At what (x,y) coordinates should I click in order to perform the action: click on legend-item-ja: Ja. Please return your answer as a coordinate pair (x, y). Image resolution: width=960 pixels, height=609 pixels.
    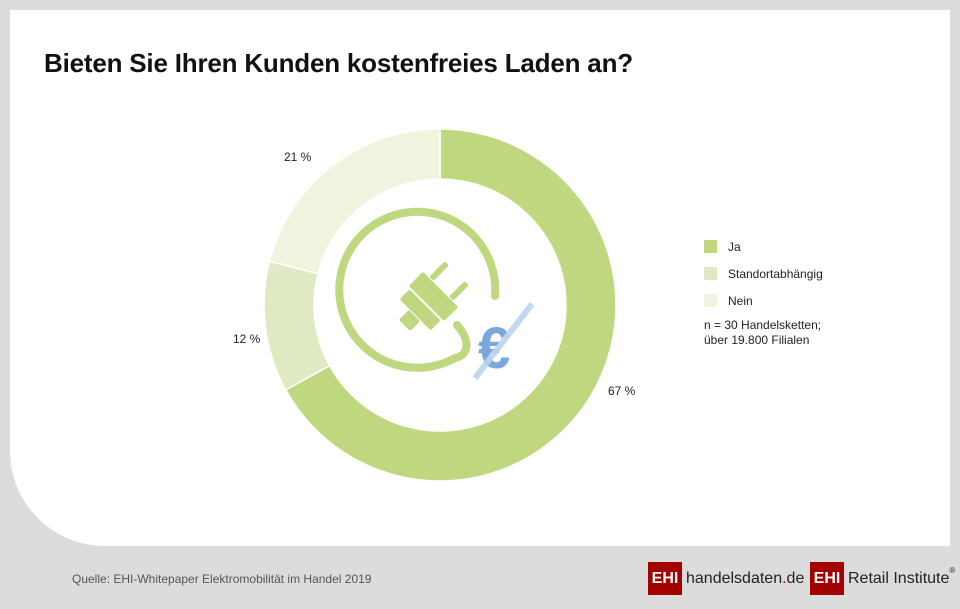
    Looking at the image, I should click on (763, 246).